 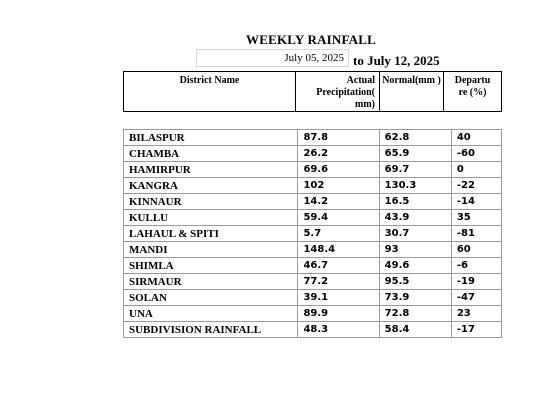 What do you see at coordinates (338, 249) in the screenshot?
I see `actual-precipitation-cell: 148.4` at bounding box center [338, 249].